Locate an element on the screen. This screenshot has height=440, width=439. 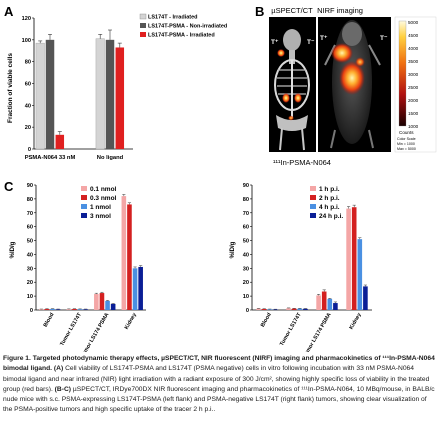
panel-c-right-y-tick-label: 90 is located at coordinates (246, 186).